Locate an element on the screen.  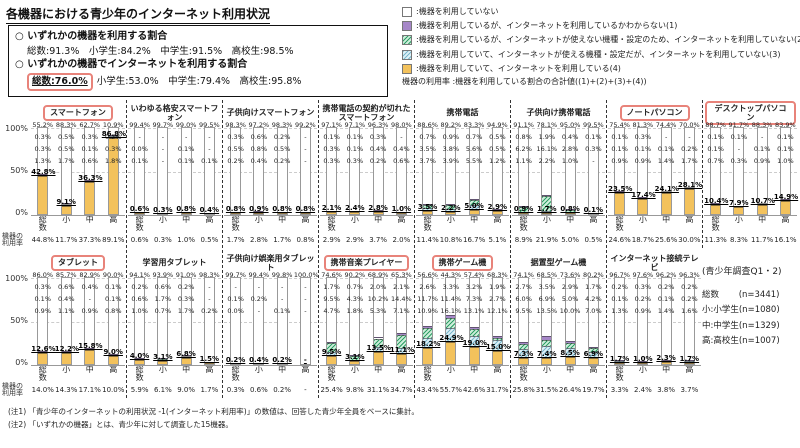
legend-swatch-not-used is located at coordinates (407, 54).